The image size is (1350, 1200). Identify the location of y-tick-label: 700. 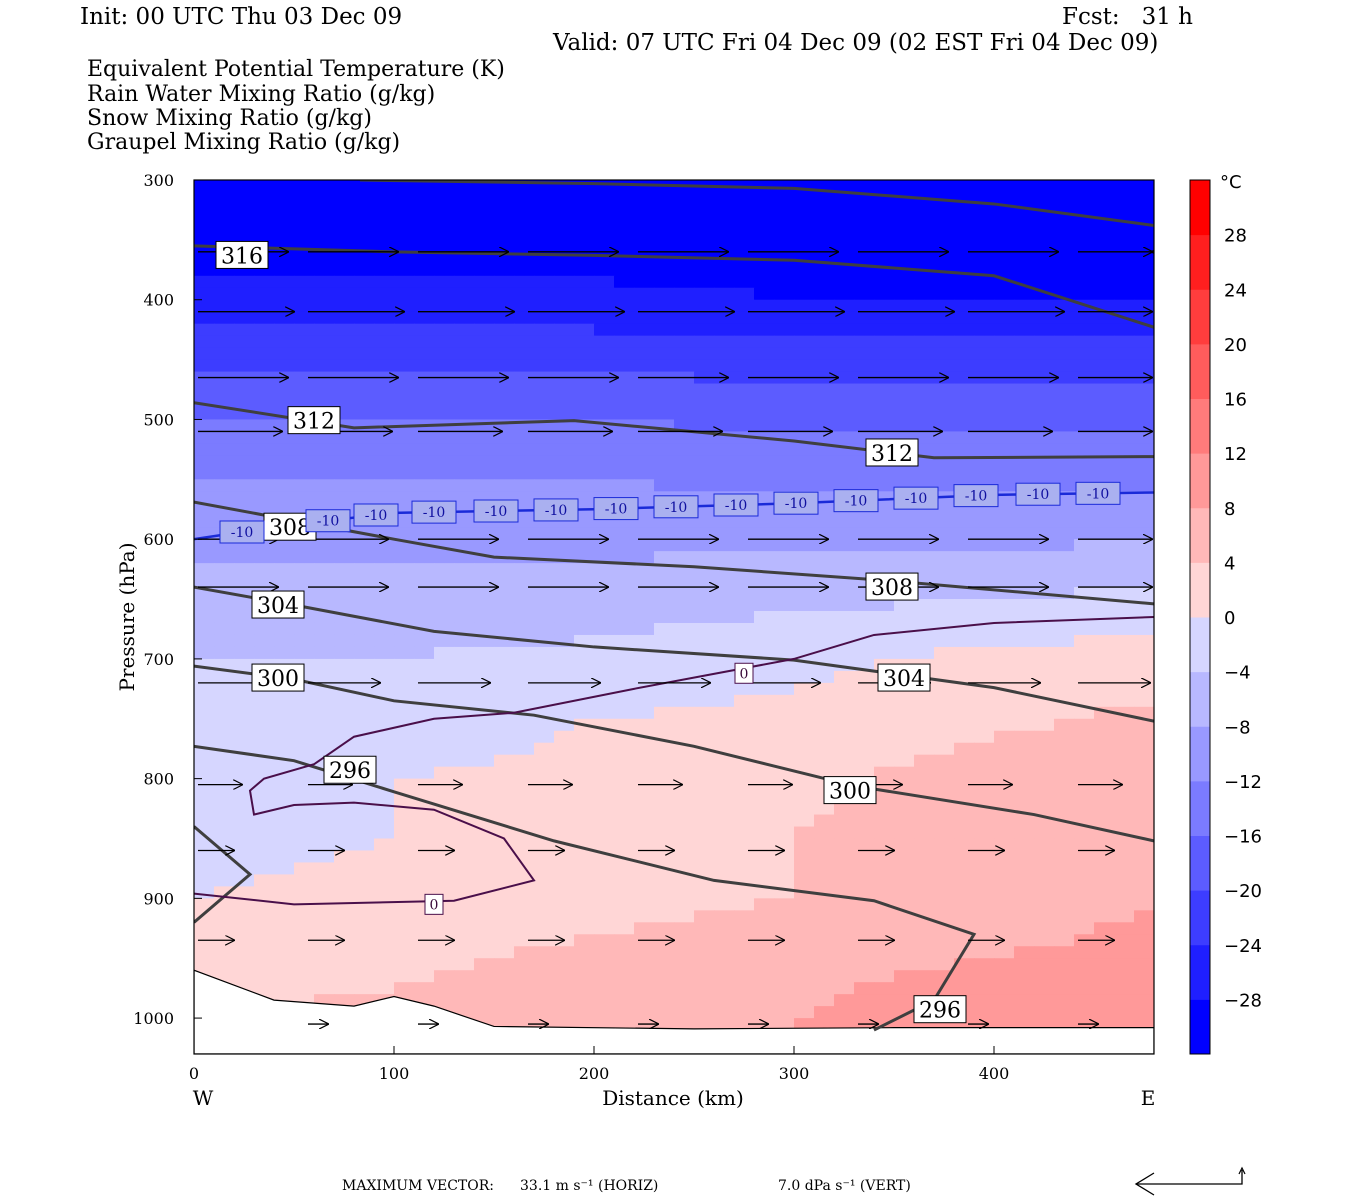
(158, 659).